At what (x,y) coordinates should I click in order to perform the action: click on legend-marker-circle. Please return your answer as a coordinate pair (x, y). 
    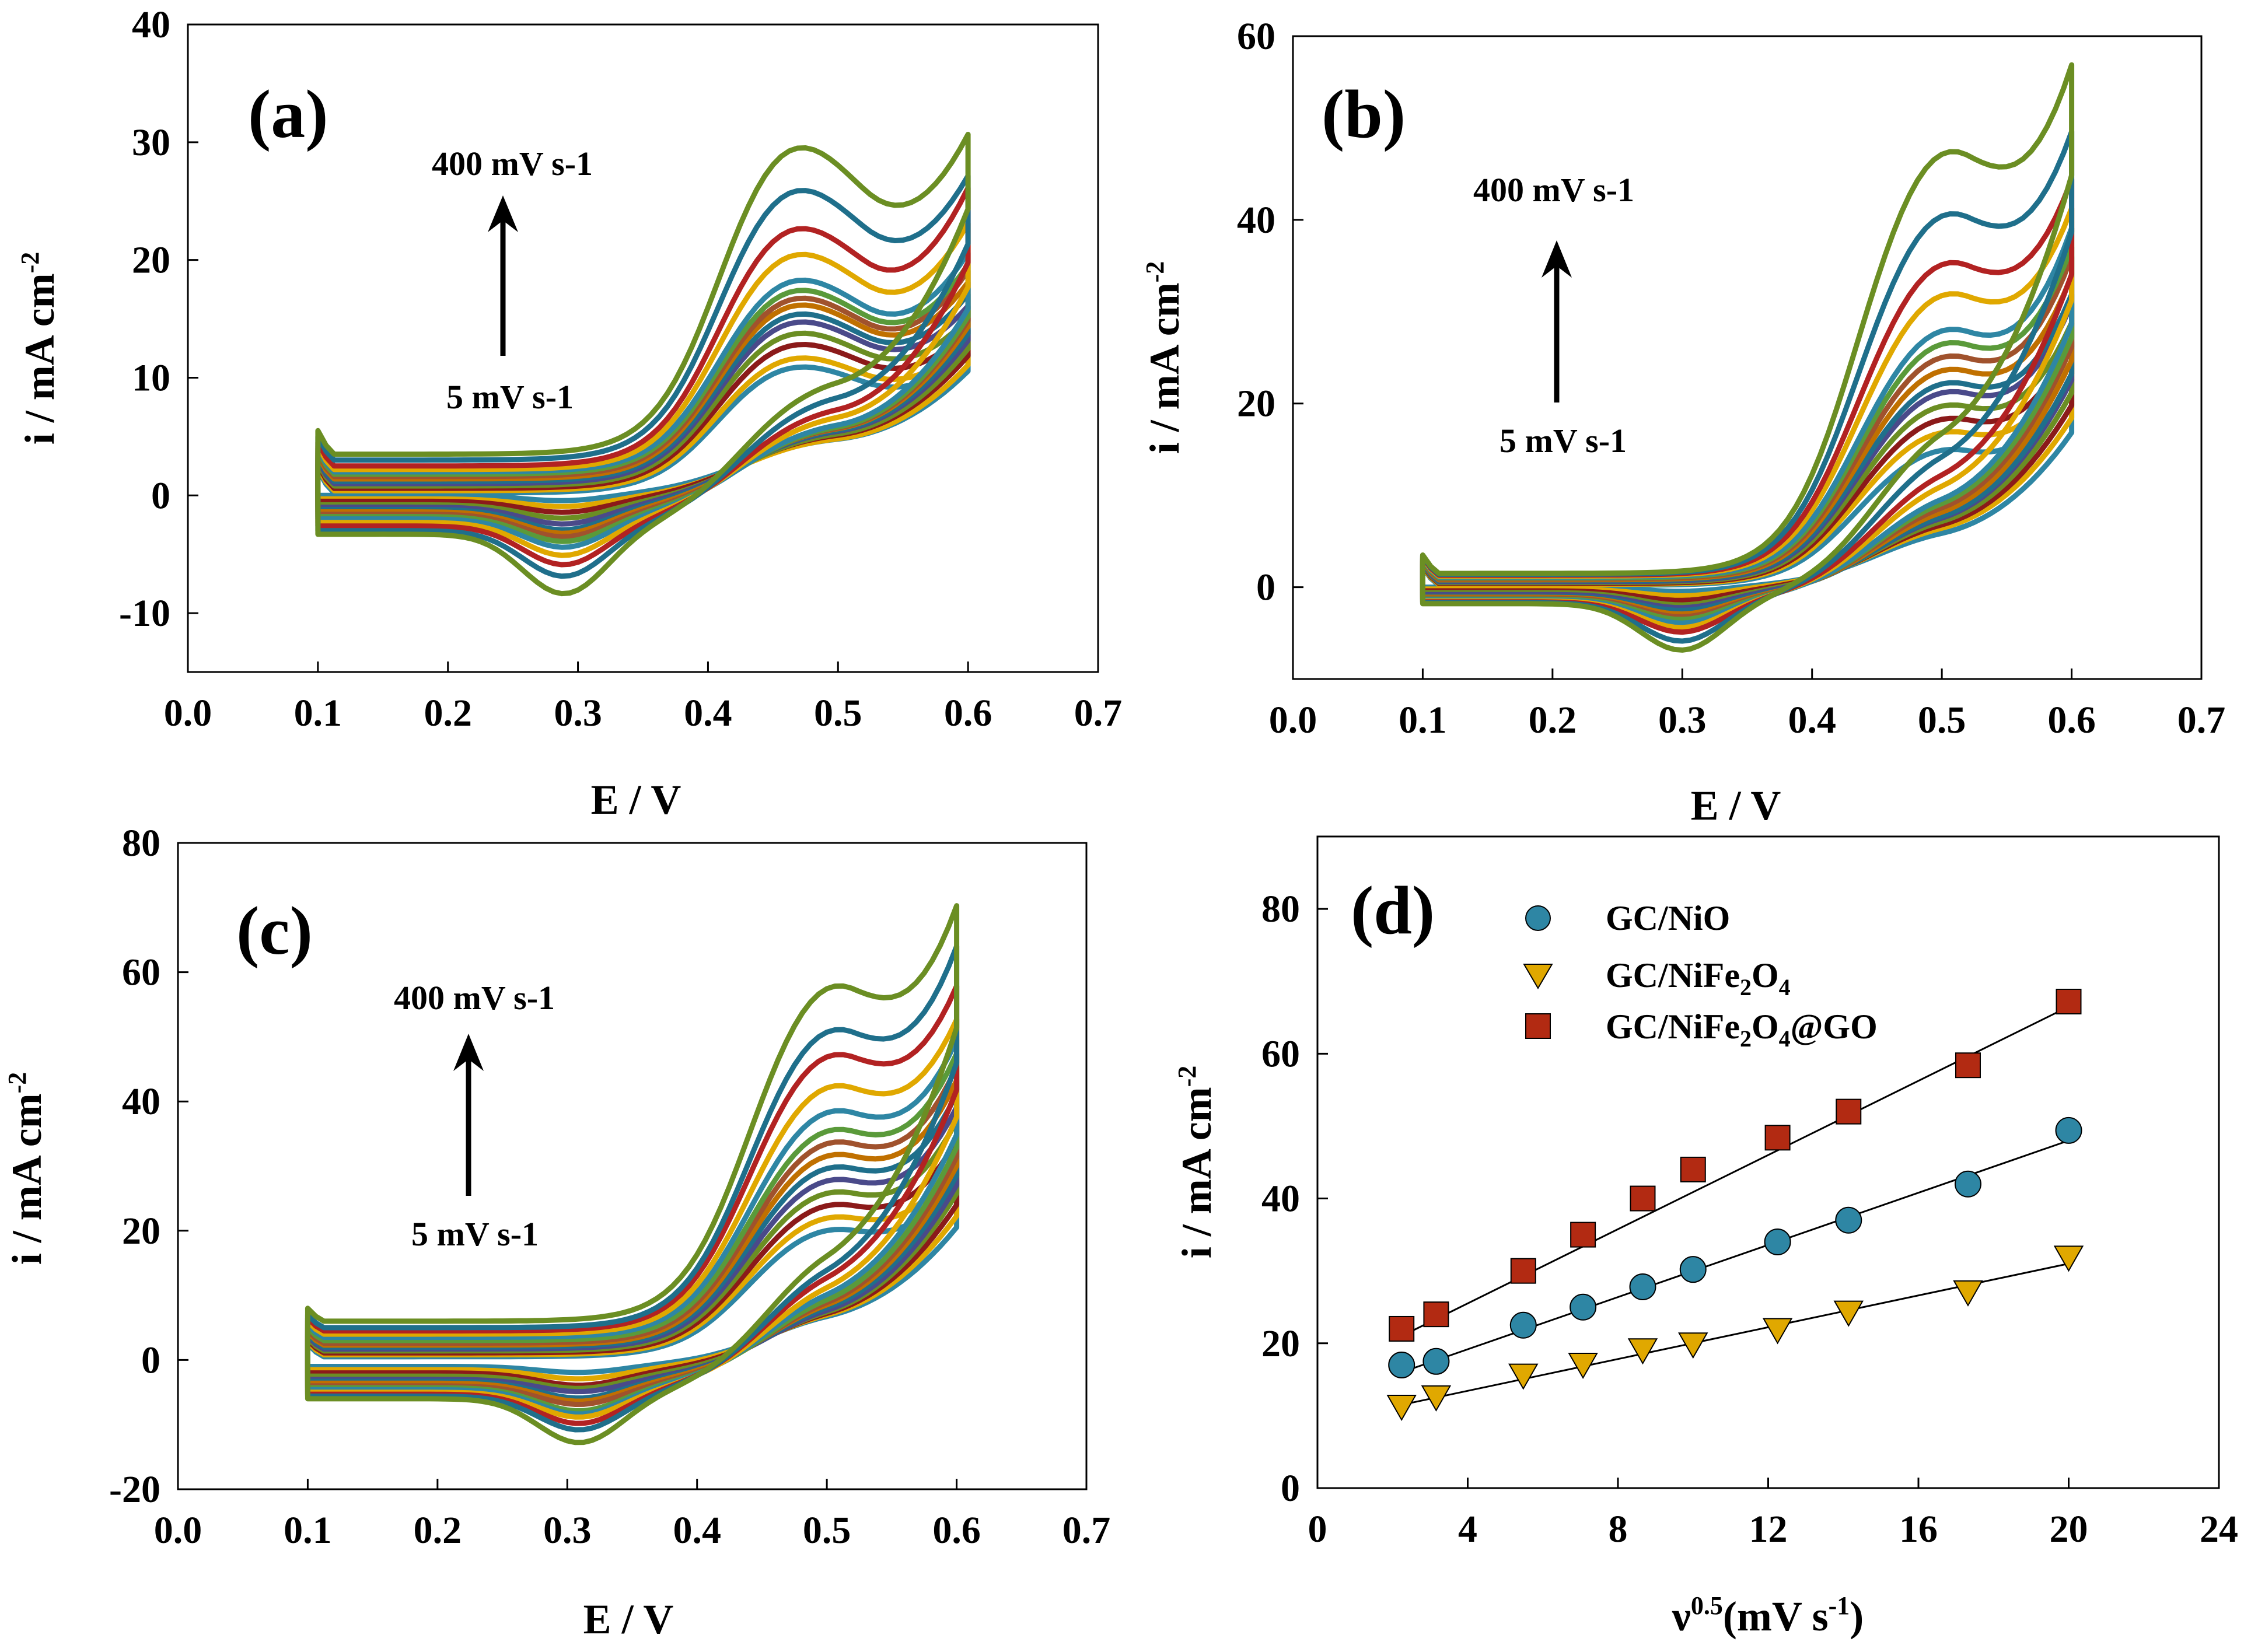
    Looking at the image, I should click on (1538, 918).